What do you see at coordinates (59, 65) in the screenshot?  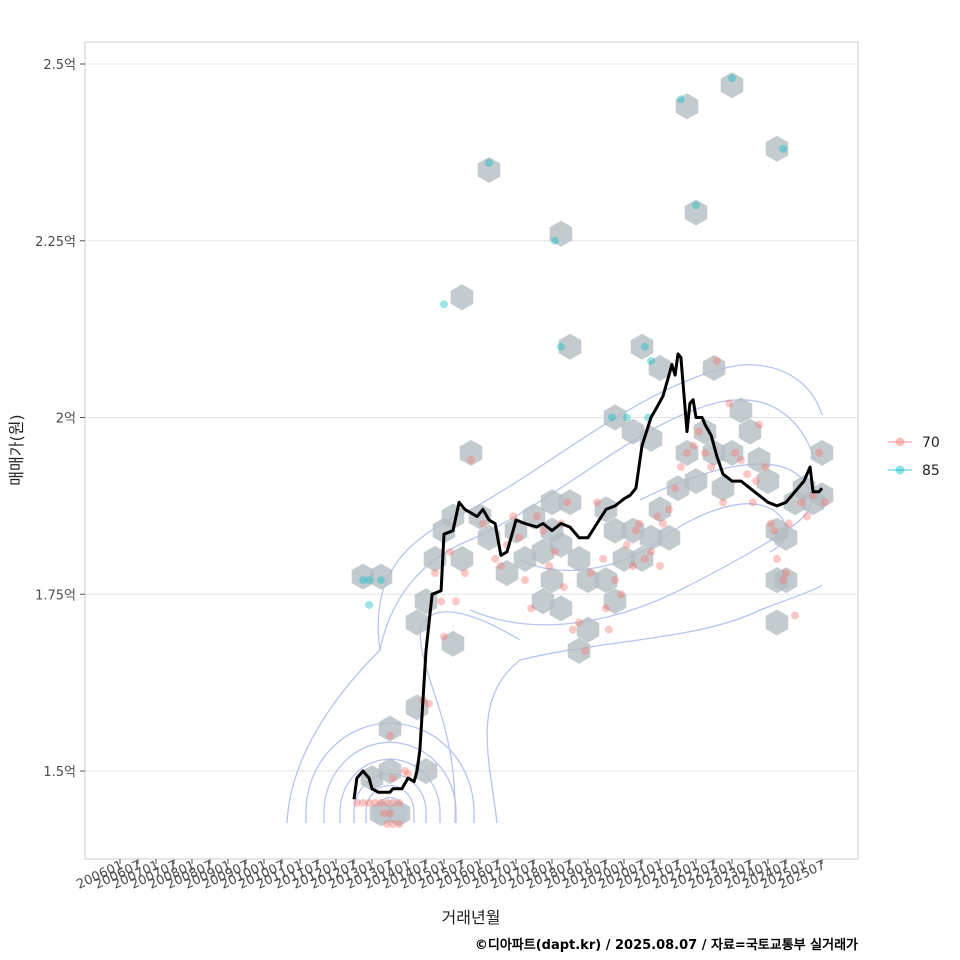 I see `y-tick-label: 2.5억` at bounding box center [59, 65].